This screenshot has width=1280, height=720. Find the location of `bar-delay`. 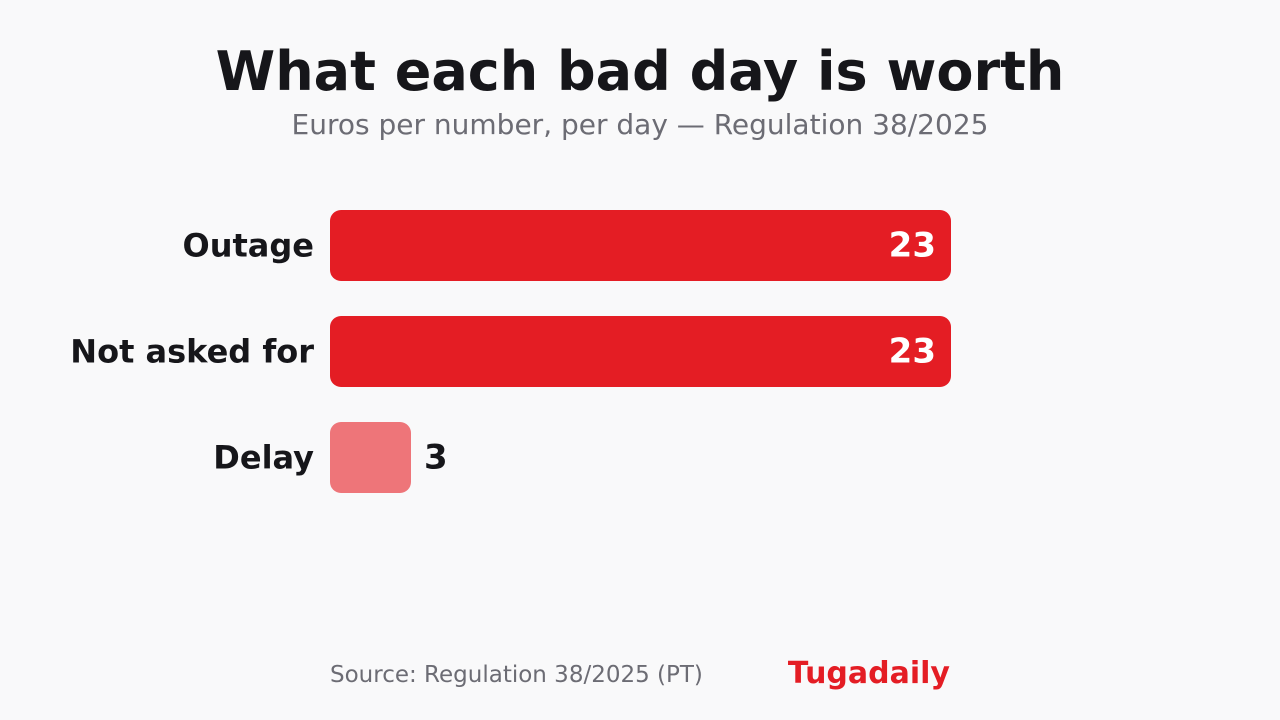

bar-delay is located at coordinates (370, 457).